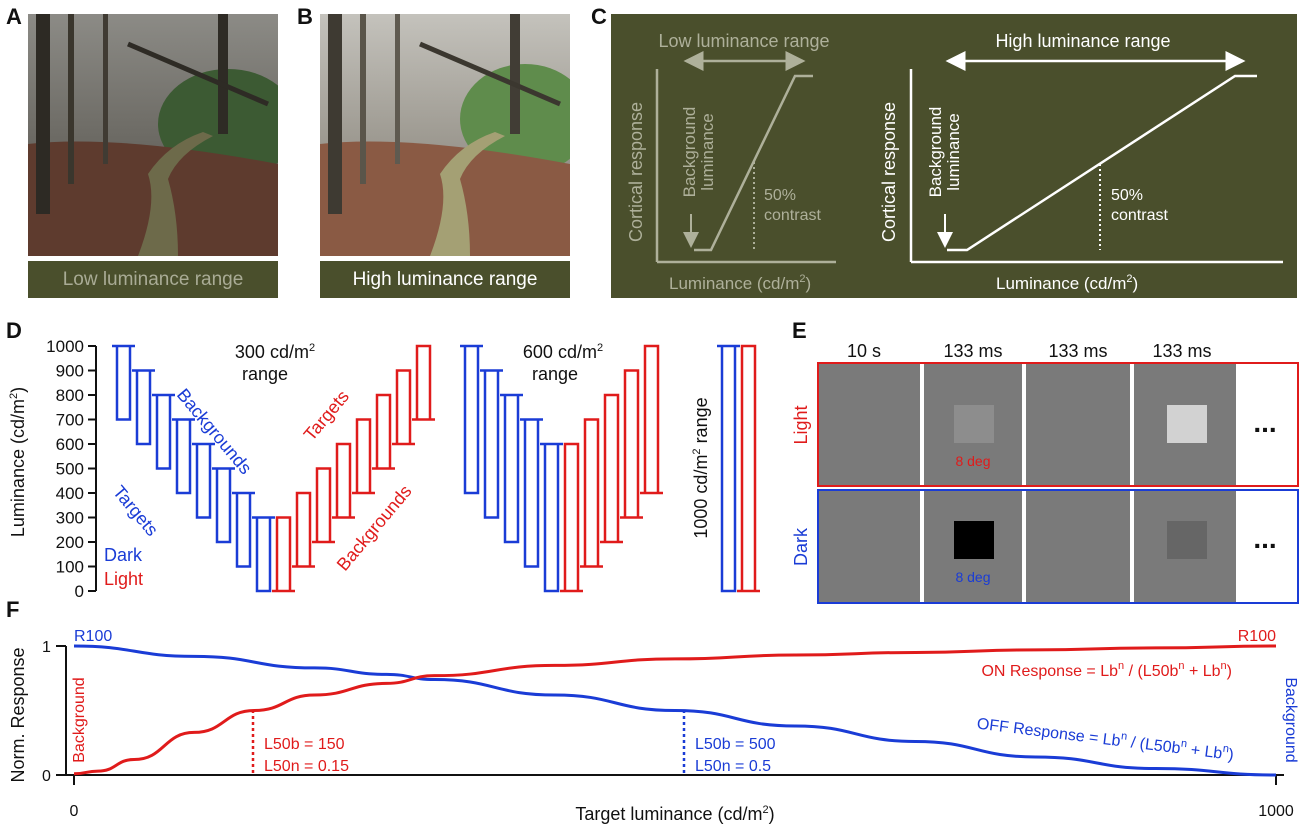 This screenshot has height=824, width=1309. What do you see at coordinates (972, 577) in the screenshot?
I see `dark-size-label: 8 deg` at bounding box center [972, 577].